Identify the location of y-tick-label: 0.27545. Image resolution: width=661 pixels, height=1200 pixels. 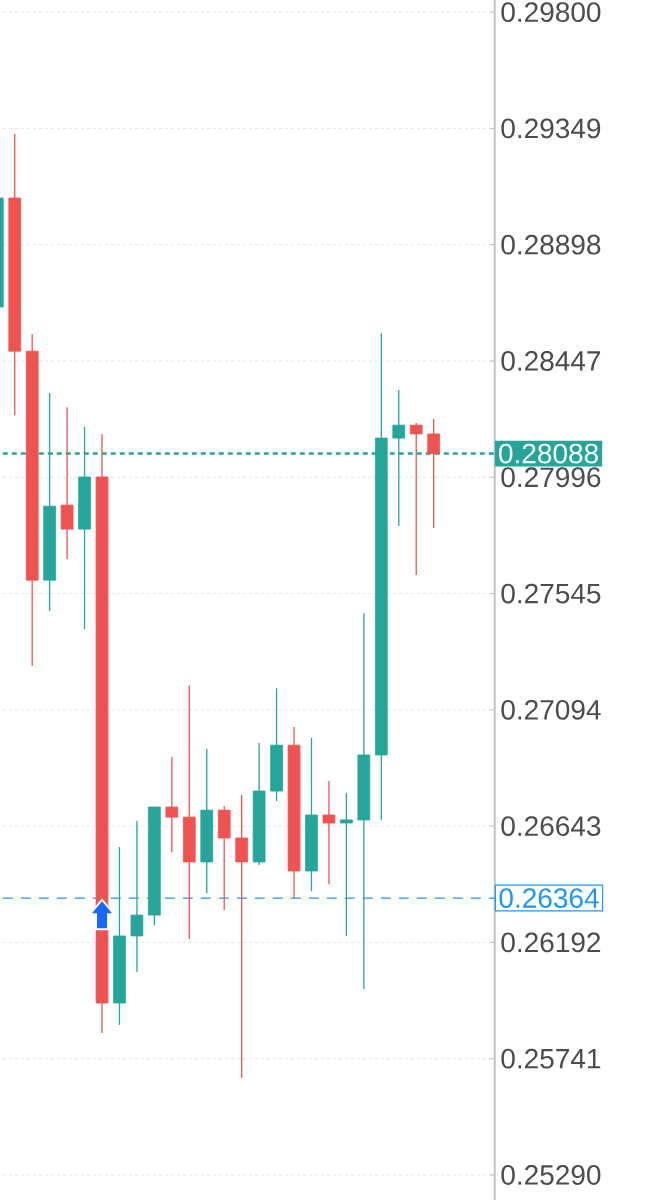
(551, 593).